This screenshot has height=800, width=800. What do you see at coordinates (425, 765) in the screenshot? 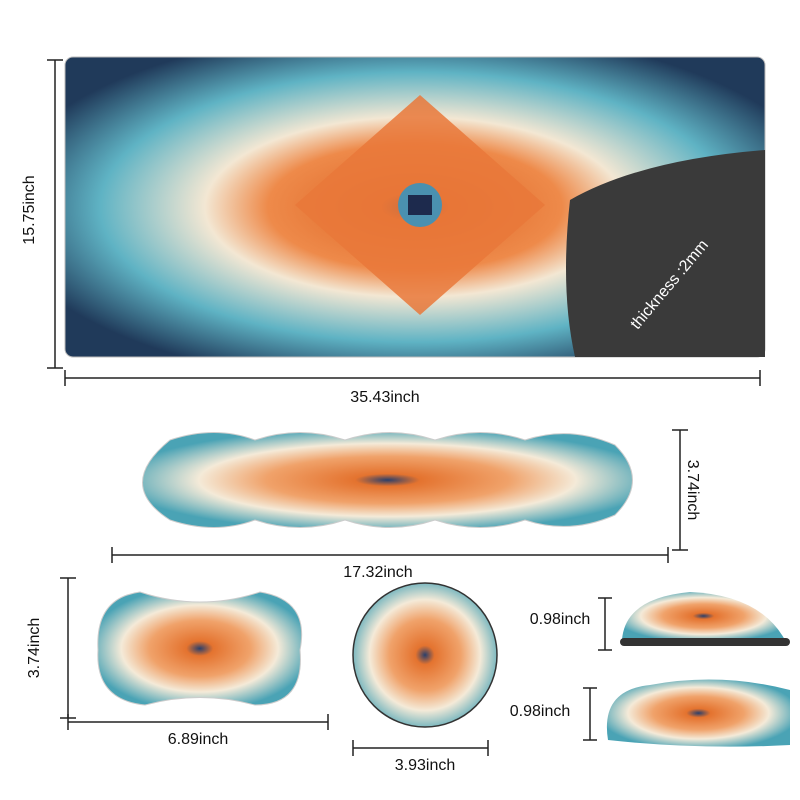
I see `dimension-label: 3.93inch` at bounding box center [425, 765].